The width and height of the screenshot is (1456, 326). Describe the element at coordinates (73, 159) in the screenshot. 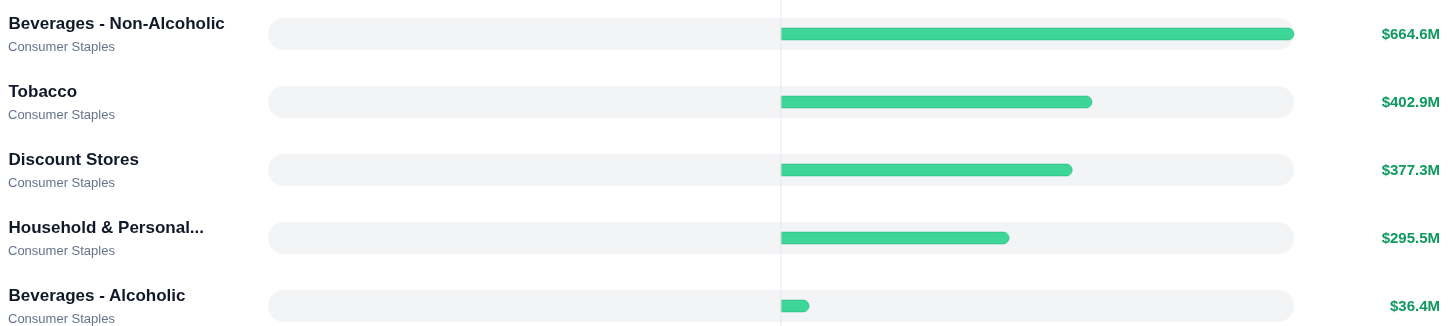

I see `y-tick-label: Discount Stores` at that location.